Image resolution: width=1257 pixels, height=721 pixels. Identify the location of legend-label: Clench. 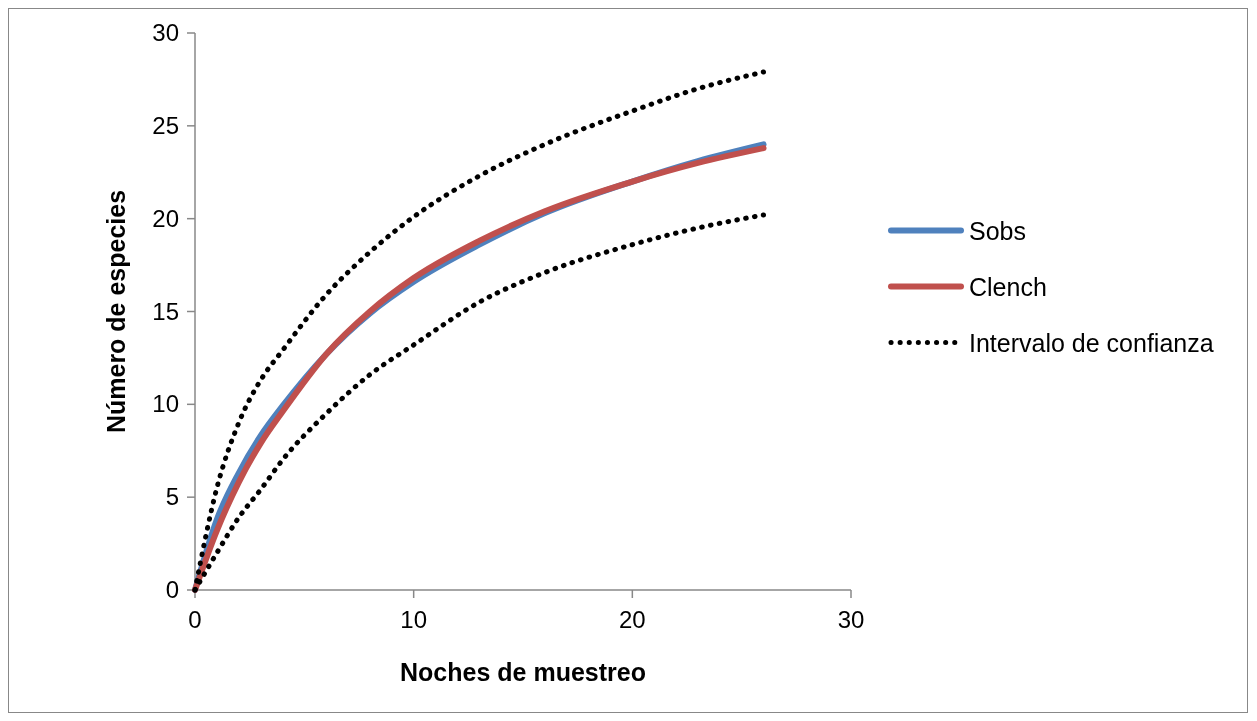
(1008, 286).